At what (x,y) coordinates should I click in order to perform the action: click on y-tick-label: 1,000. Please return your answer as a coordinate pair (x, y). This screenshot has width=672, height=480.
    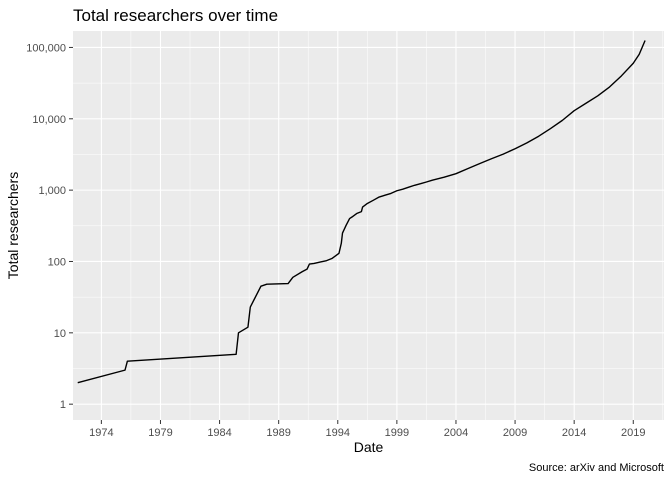
    Looking at the image, I should click on (52, 191).